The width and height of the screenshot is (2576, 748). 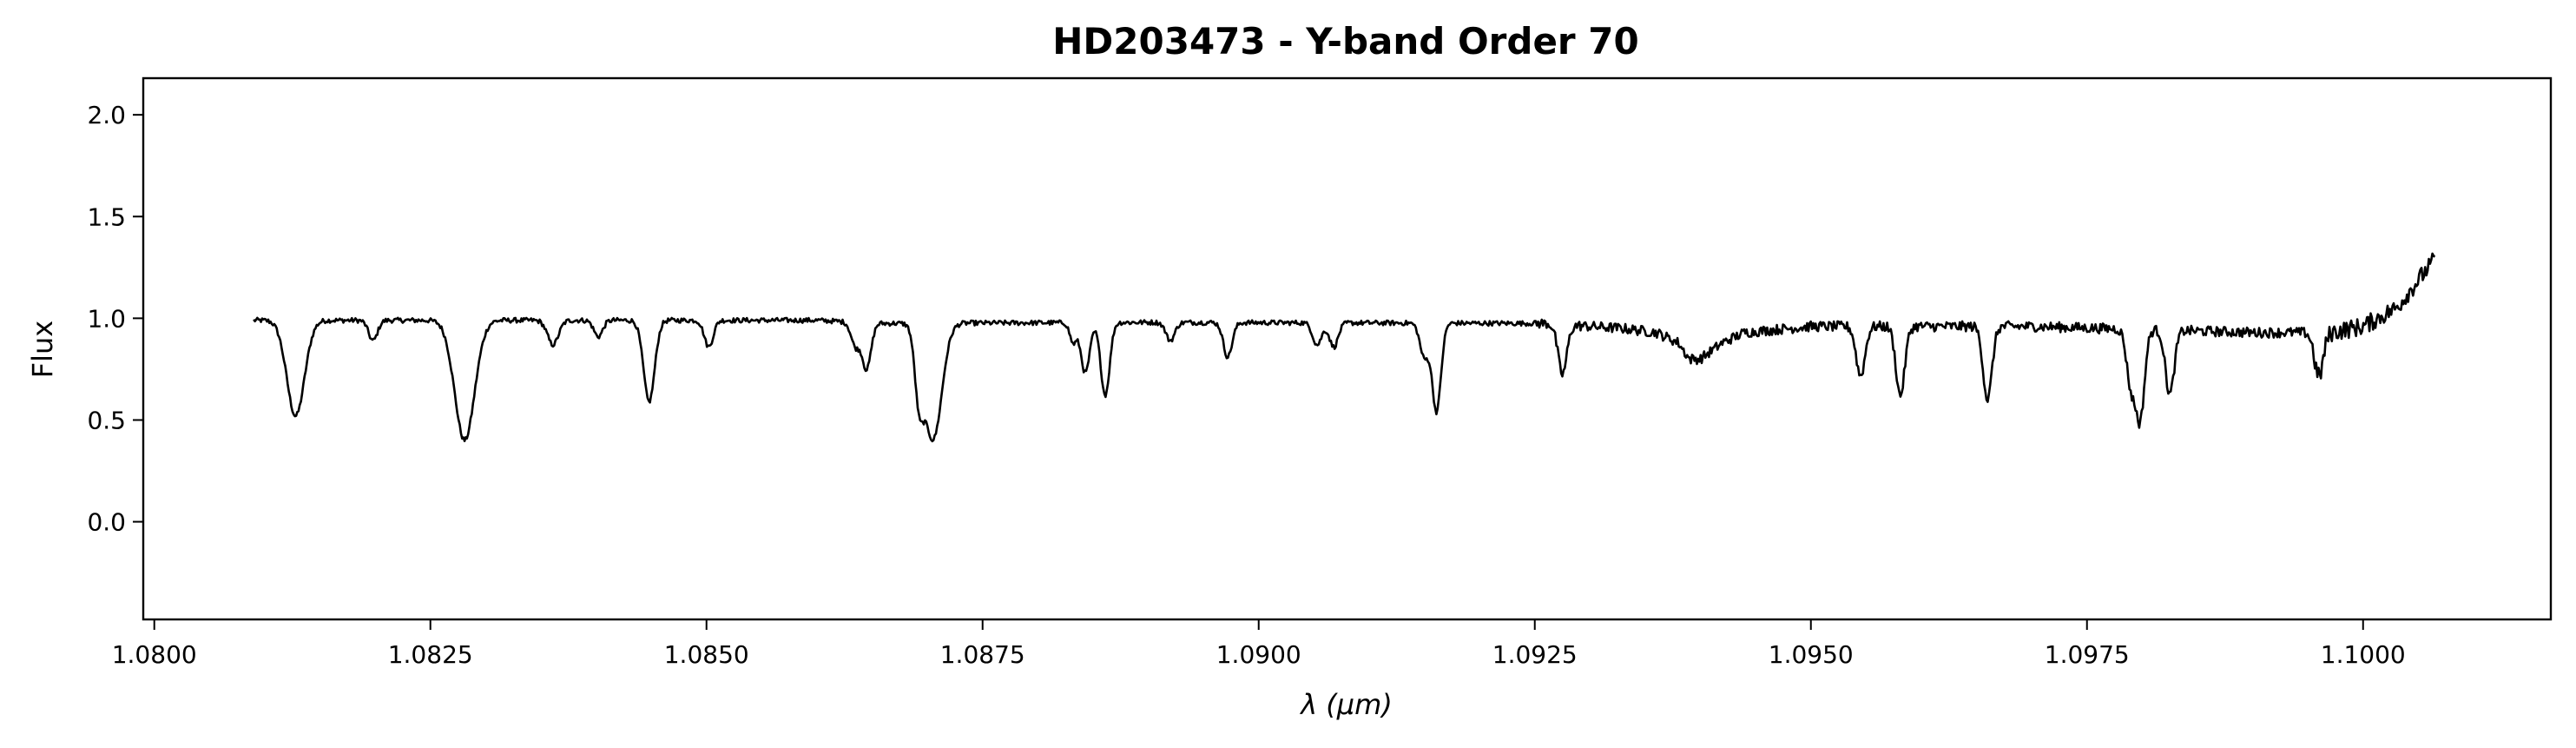 I want to click on x-tick-label: 1.0950, so click(x=1811, y=654).